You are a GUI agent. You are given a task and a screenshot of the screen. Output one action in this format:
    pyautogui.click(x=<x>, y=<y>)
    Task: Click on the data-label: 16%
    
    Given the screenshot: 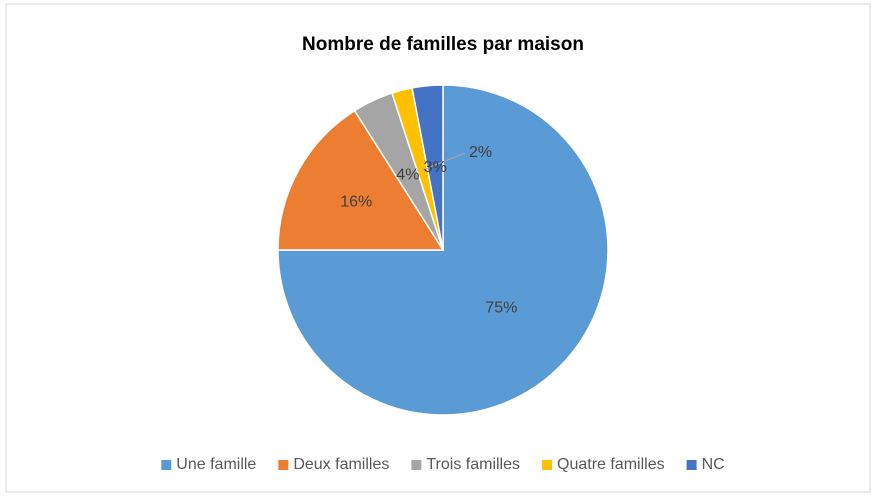 What is the action you would take?
    pyautogui.click(x=356, y=202)
    